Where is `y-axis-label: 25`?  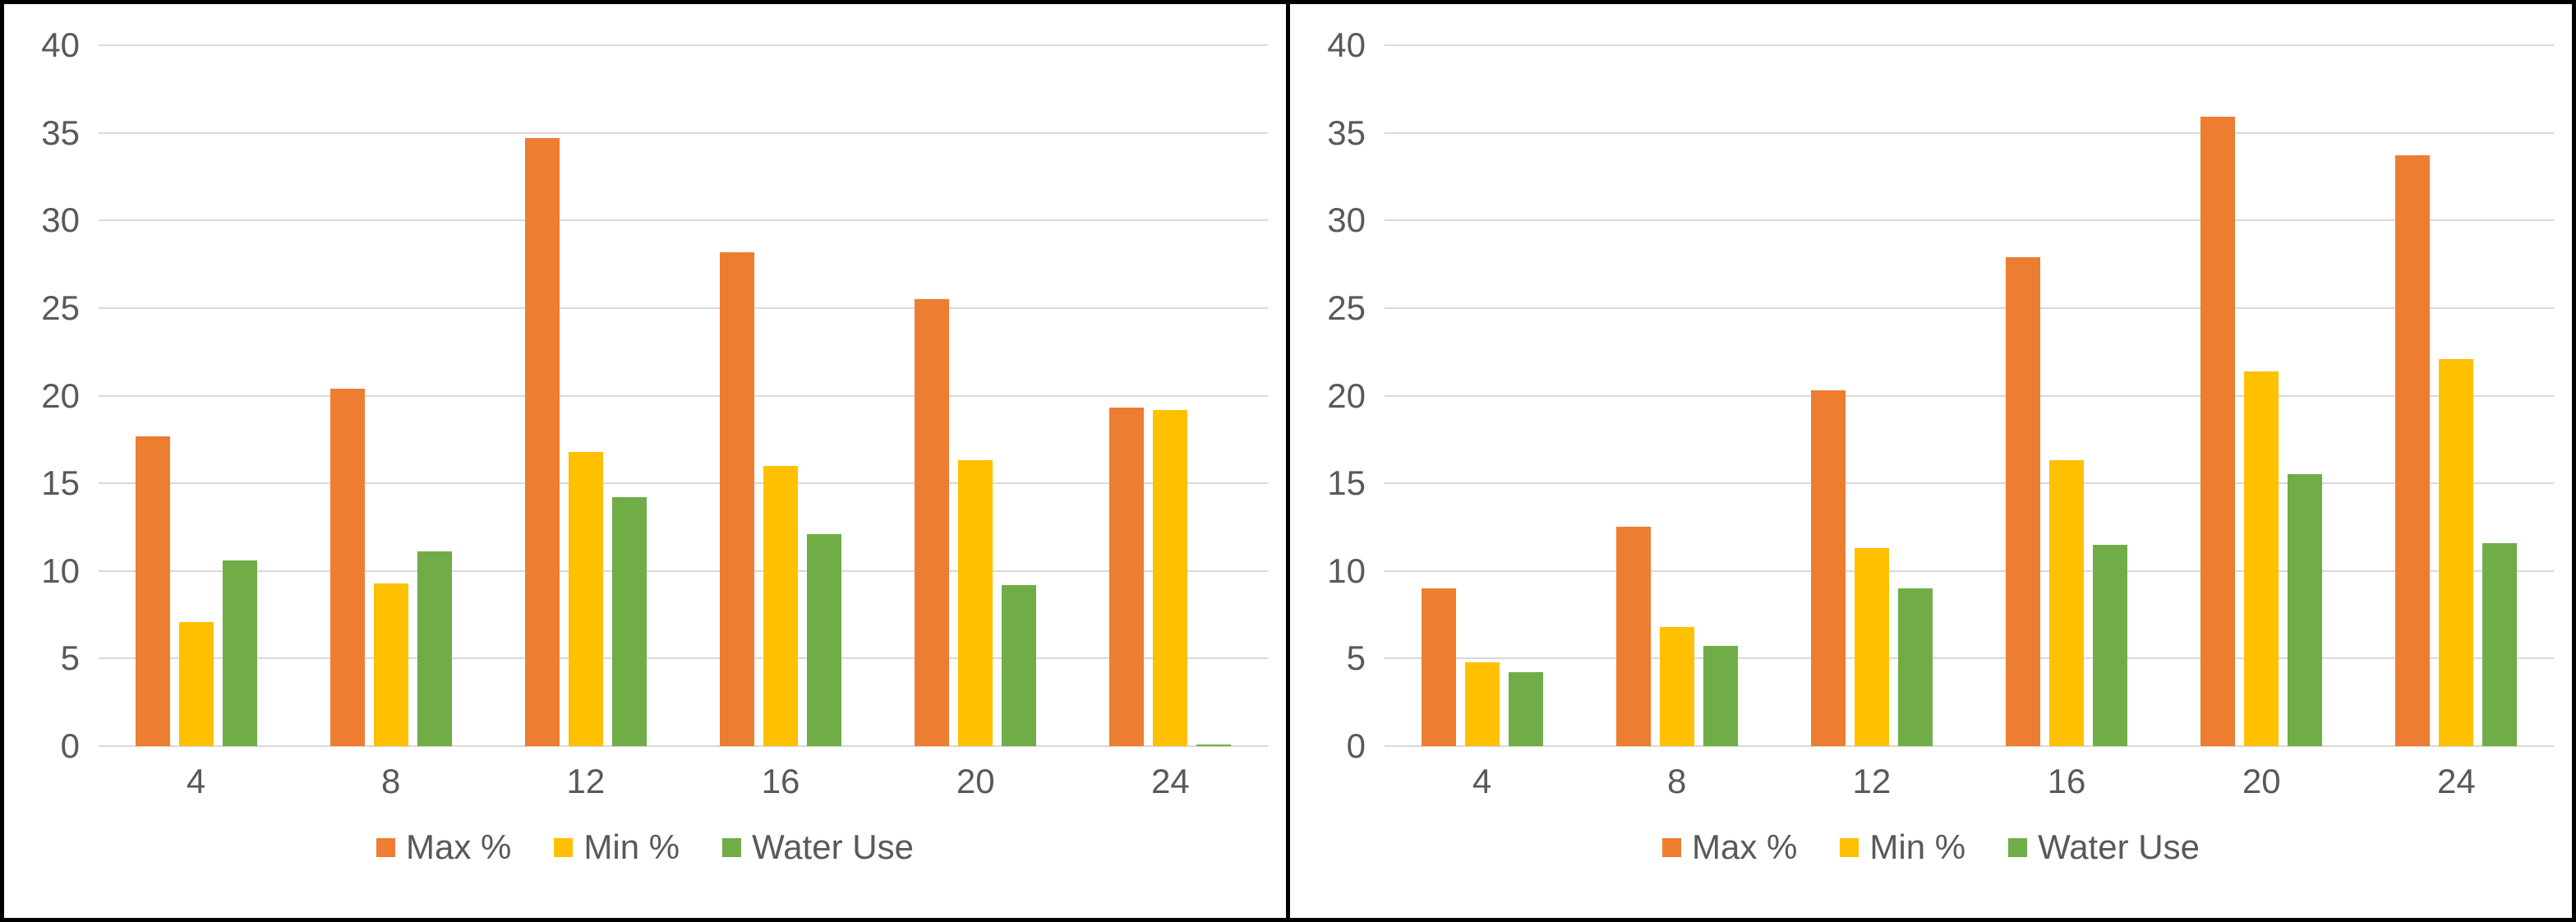 y-axis-label: 25 is located at coordinates (1346, 307).